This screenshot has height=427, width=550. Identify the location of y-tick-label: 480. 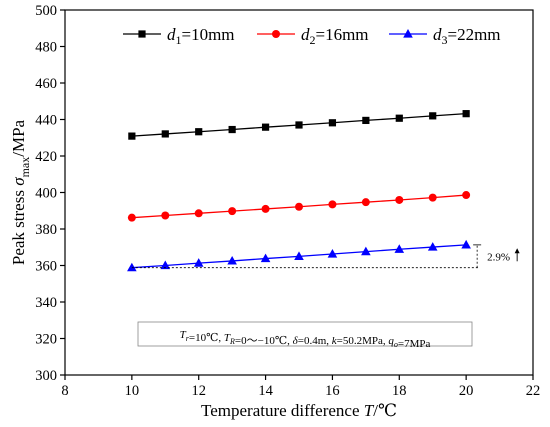
(46, 48).